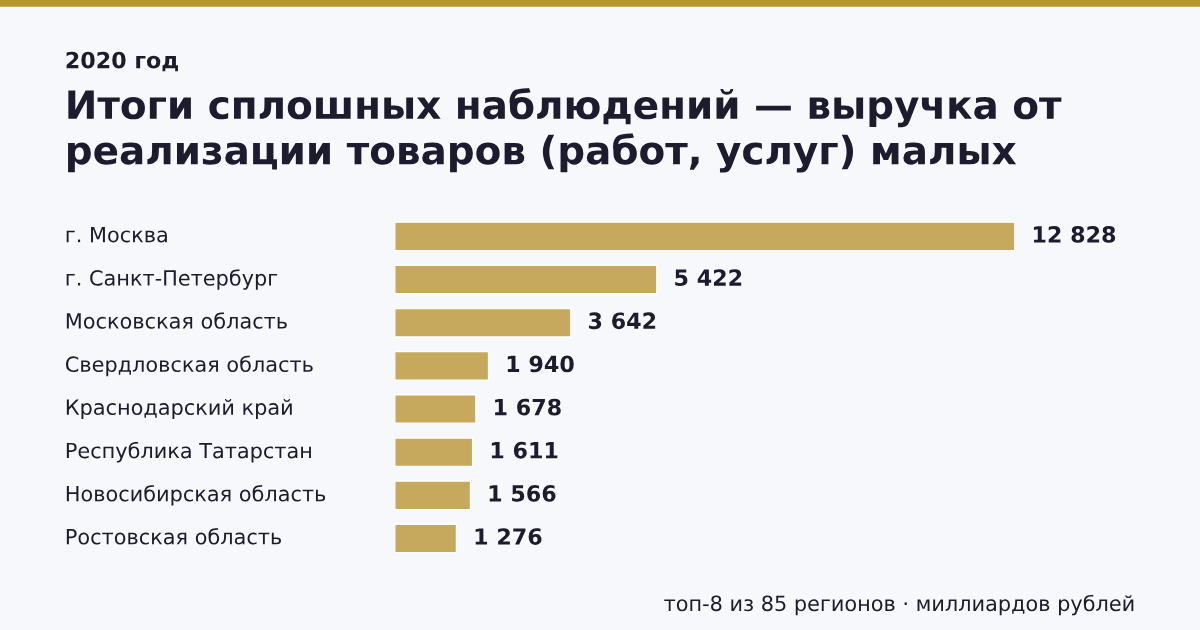 The height and width of the screenshot is (630, 1200). I want to click on y-tick-label: г. Москва, so click(116, 234).